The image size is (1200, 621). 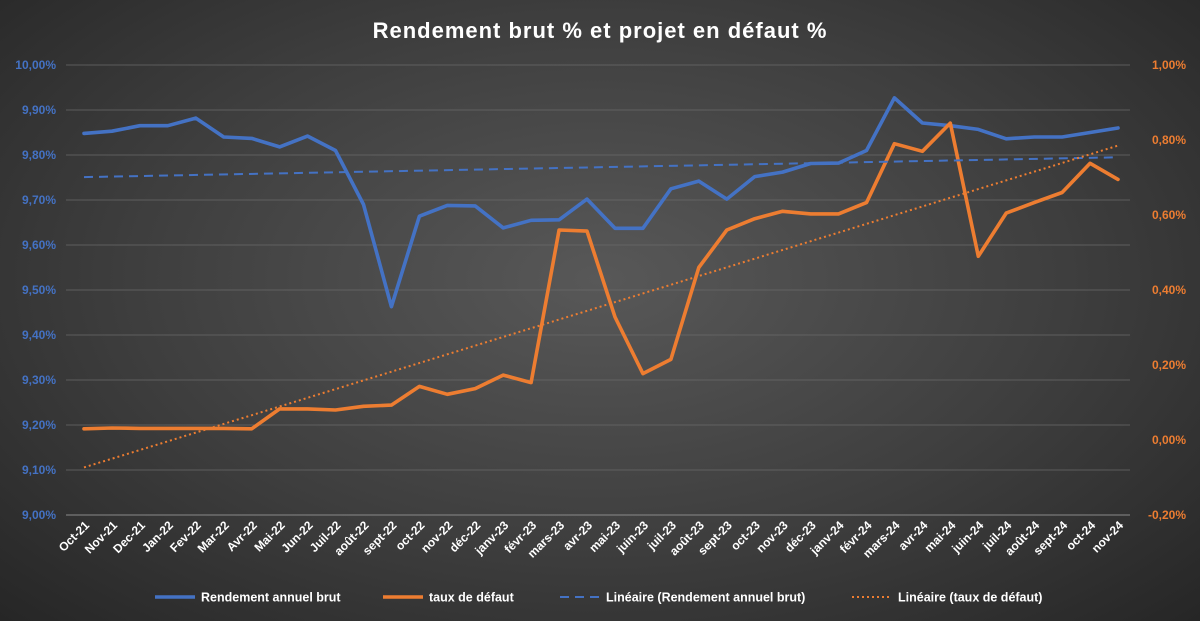 What do you see at coordinates (39, 425) in the screenshot?
I see `left-axis-tick-label: 9,20%` at bounding box center [39, 425].